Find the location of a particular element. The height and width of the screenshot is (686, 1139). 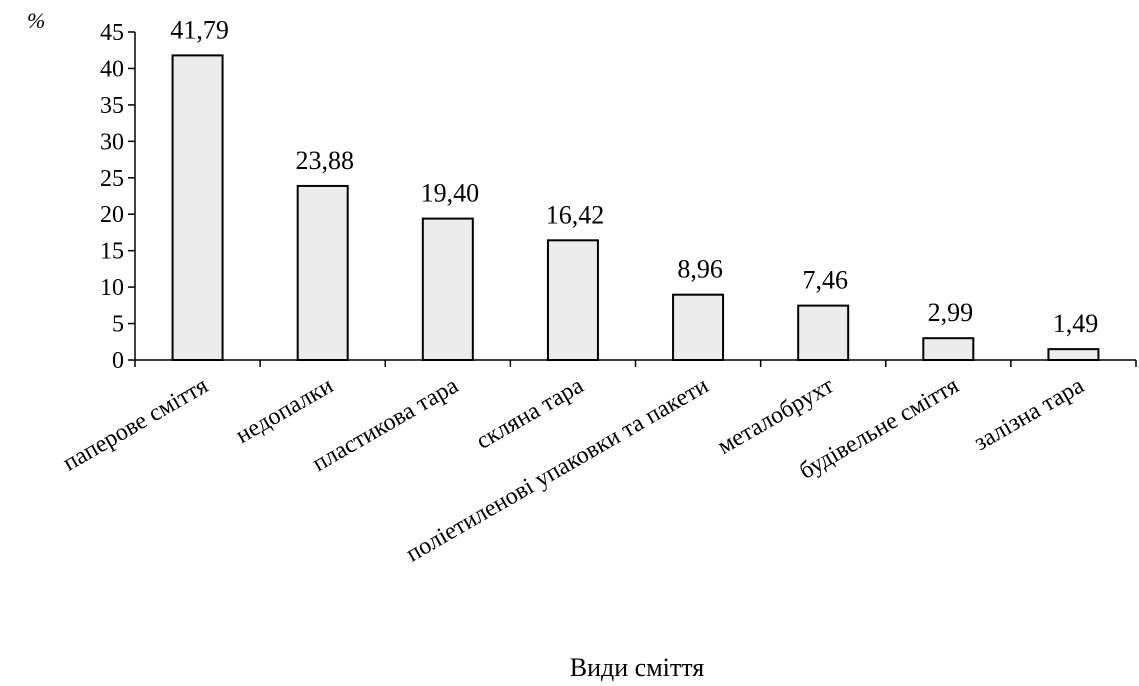

value-label: 1,49 is located at coordinates (1076, 323).